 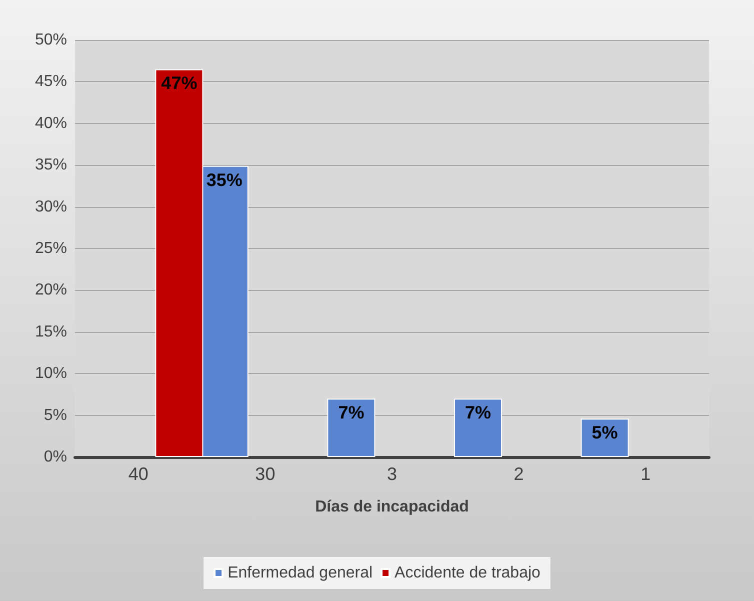 I want to click on y-tick-label: 0%, so click(x=55, y=457).